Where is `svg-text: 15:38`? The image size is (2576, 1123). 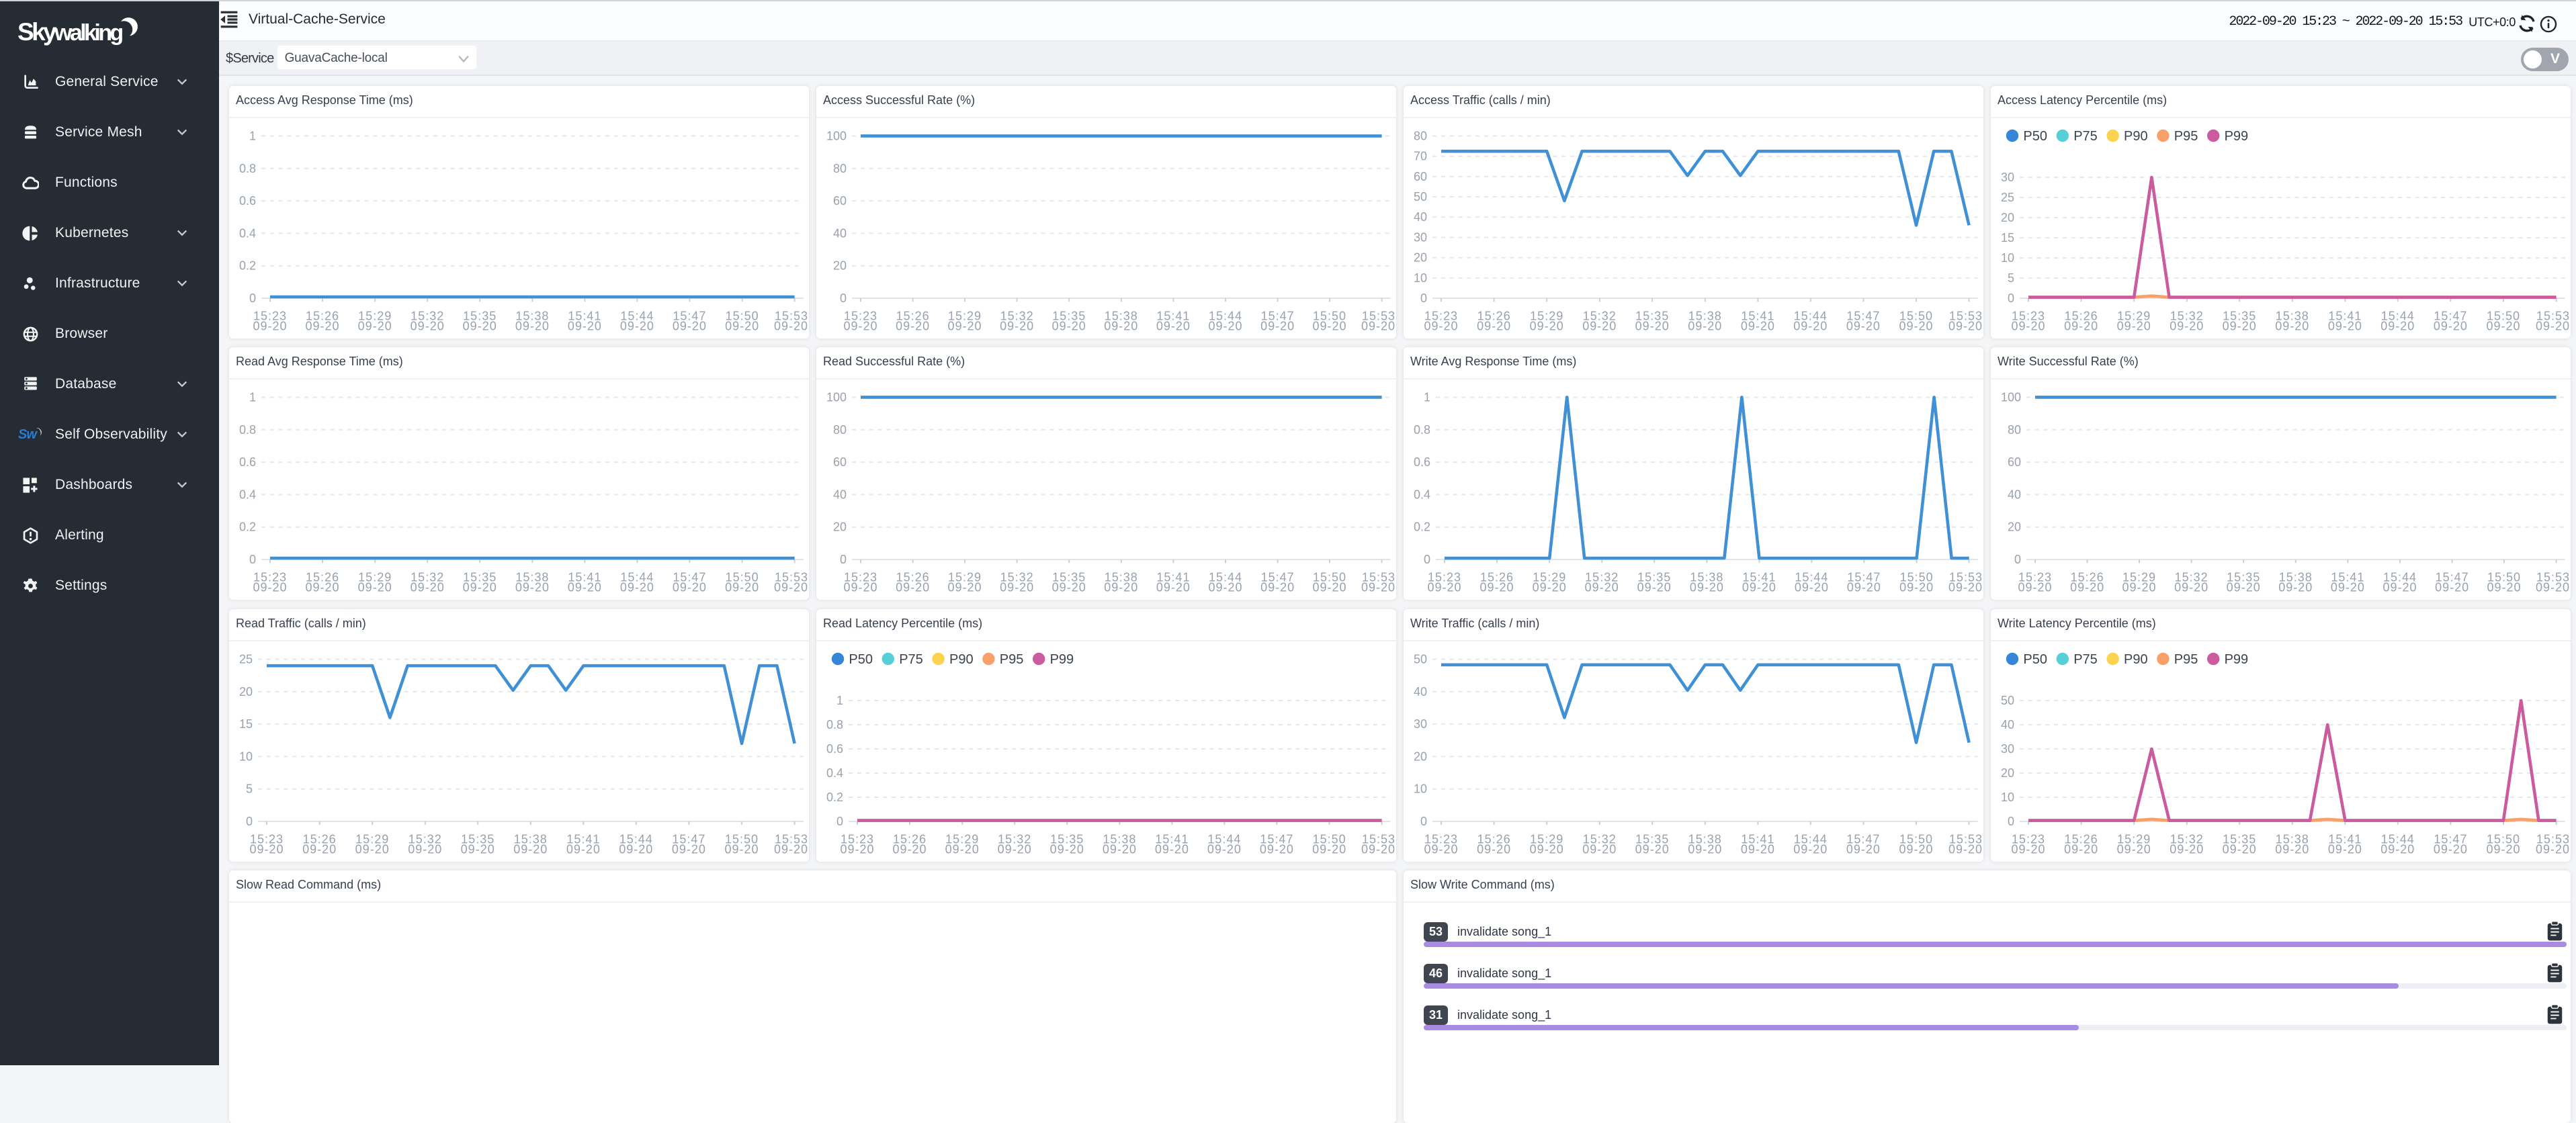 svg-text: 15:38 is located at coordinates (1119, 839).